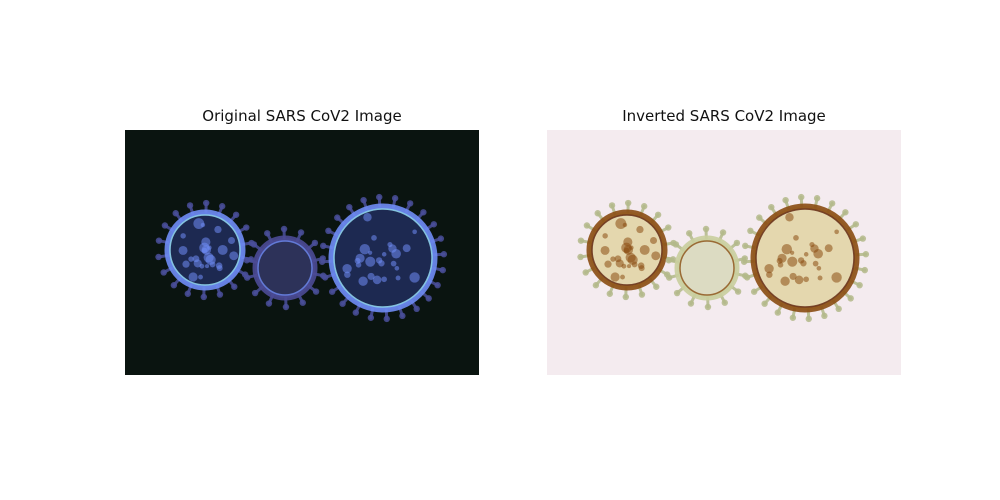  Describe the element at coordinates (724, 116) in the screenshot. I see `inverted-image-title: Inverted SARS CoV2 Image` at that location.